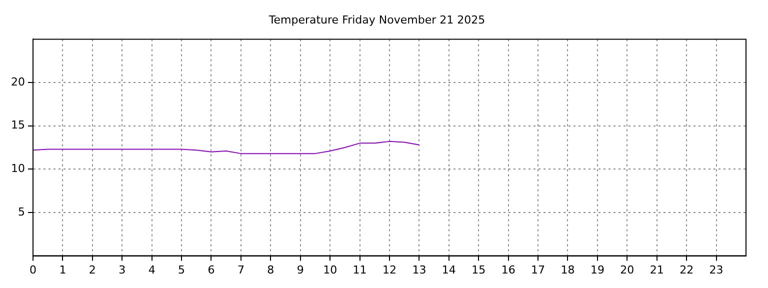 This screenshot has height=288, width=768. I want to click on x-tick-label: 5, so click(182, 269).